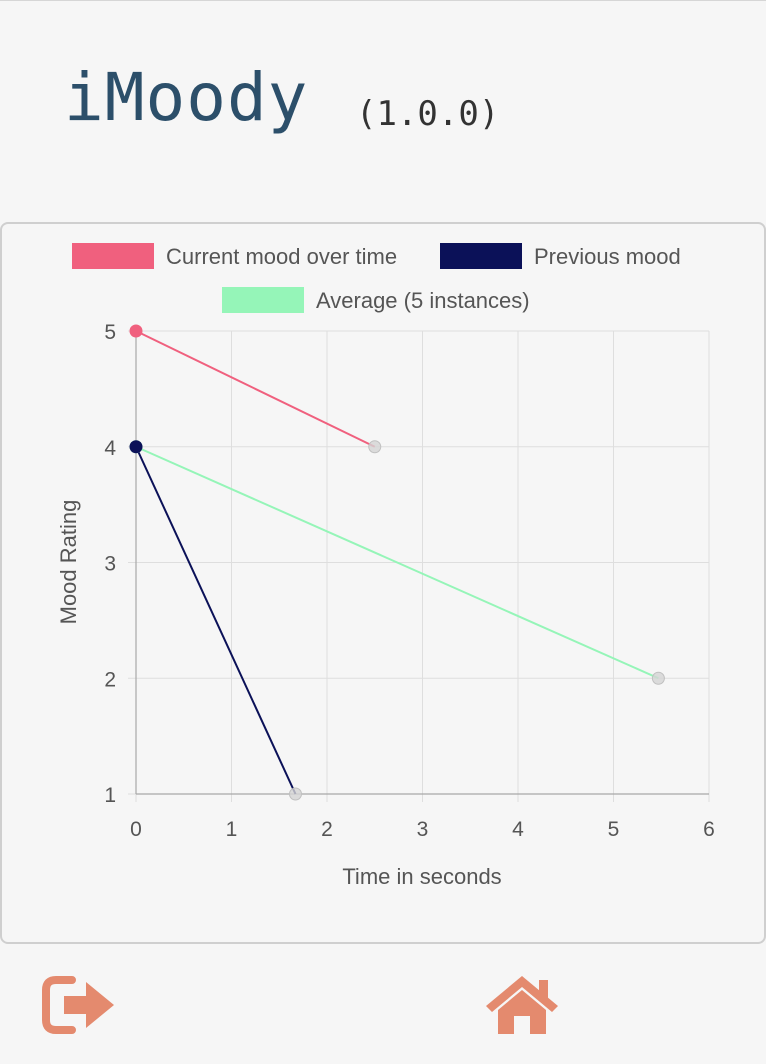  I want to click on x-axis-label: Time in seconds, so click(421, 876).